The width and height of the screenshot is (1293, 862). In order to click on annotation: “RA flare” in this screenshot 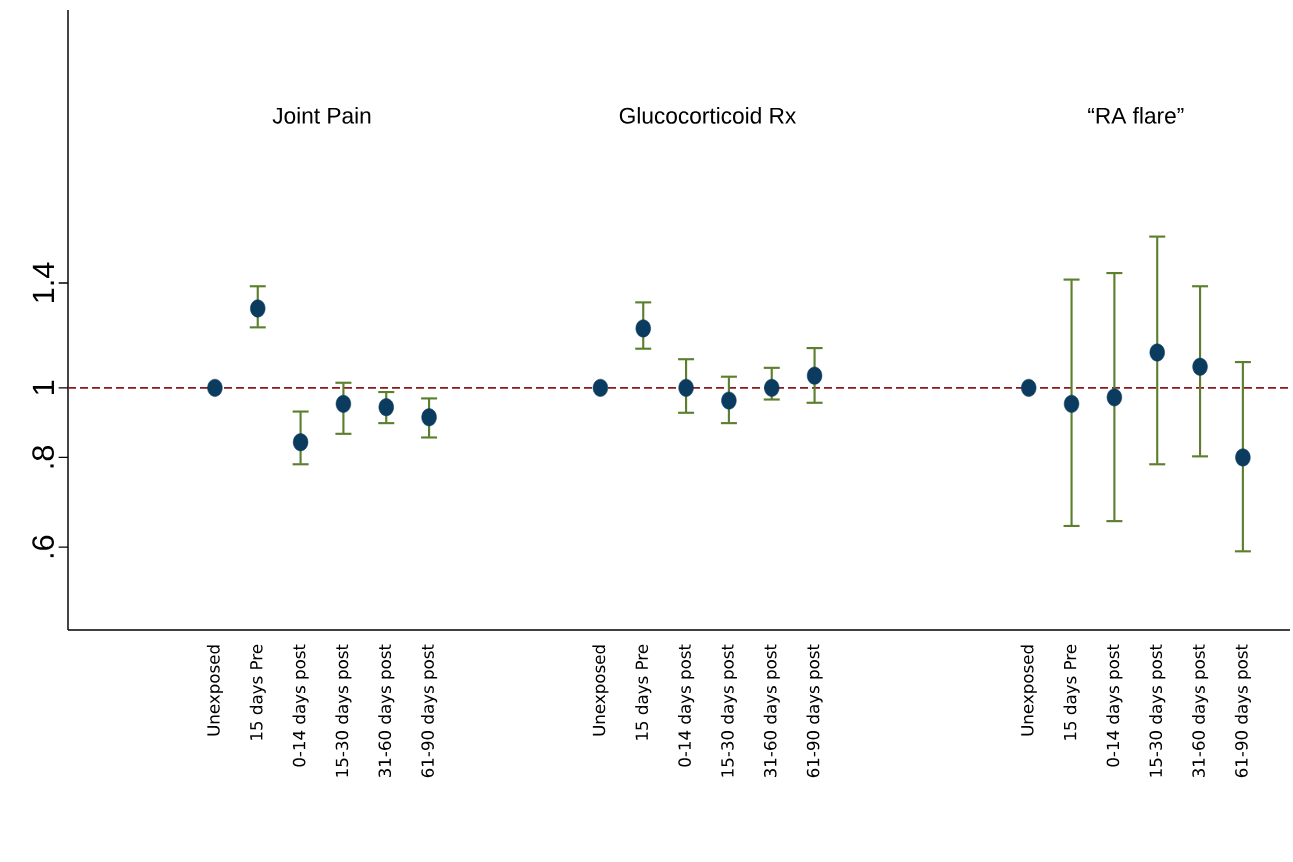, I will do `click(1136, 115)`.